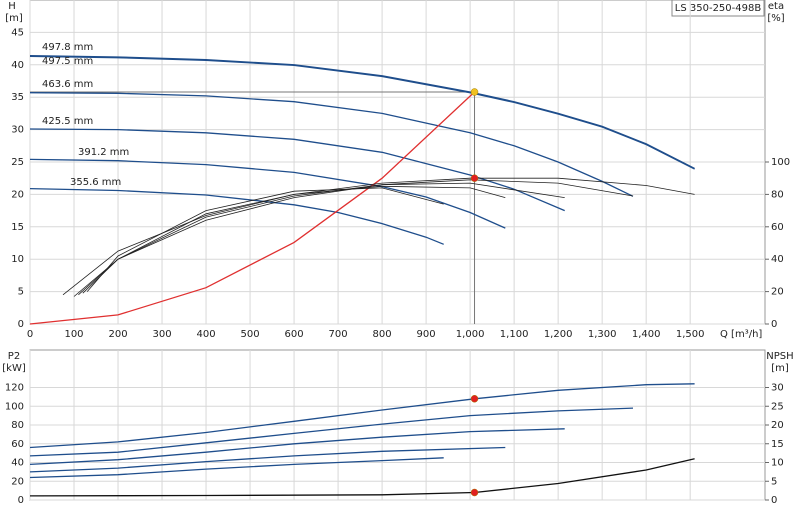 Image resolution: width=800 pixels, height=520 pixels. I want to click on y2-axis-unit: [%], so click(775, 18).